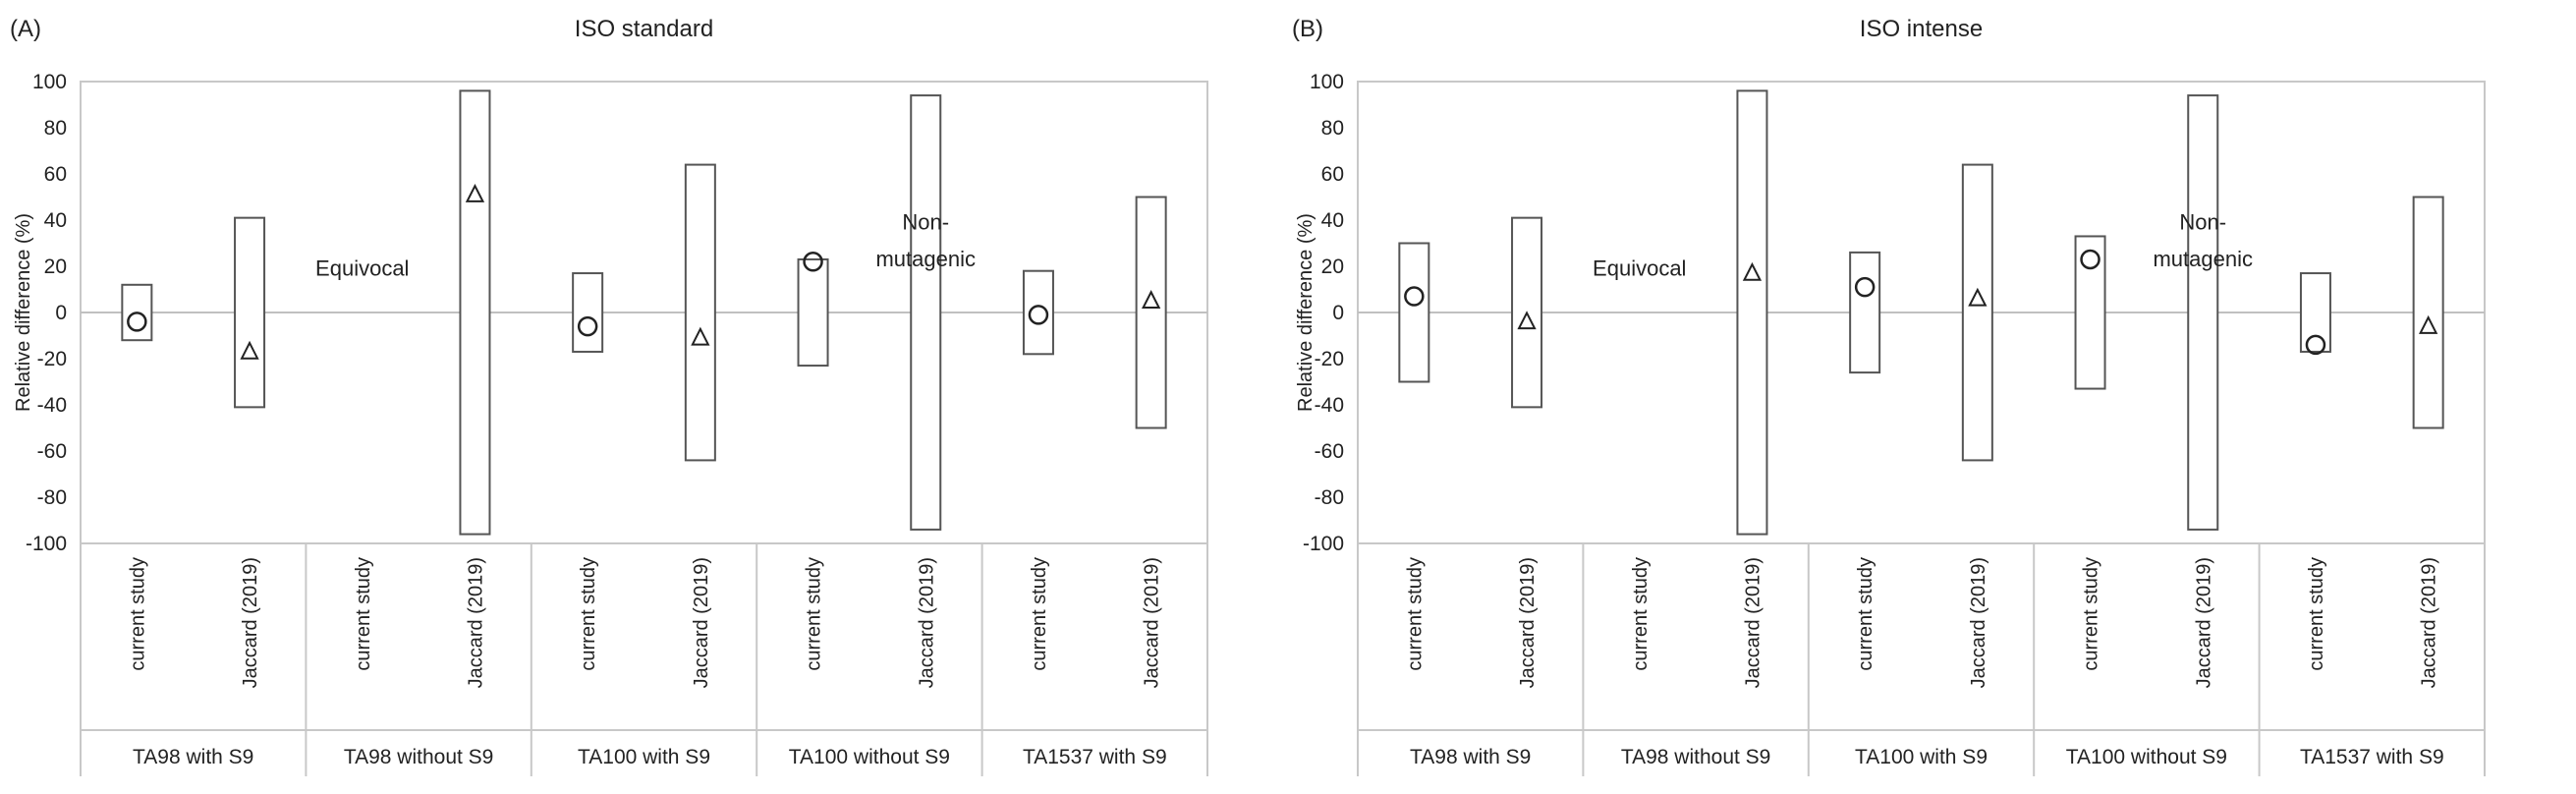 The height and width of the screenshot is (794, 2576). What do you see at coordinates (644, 29) in the screenshot?
I see `chart-title: ISO standard` at bounding box center [644, 29].